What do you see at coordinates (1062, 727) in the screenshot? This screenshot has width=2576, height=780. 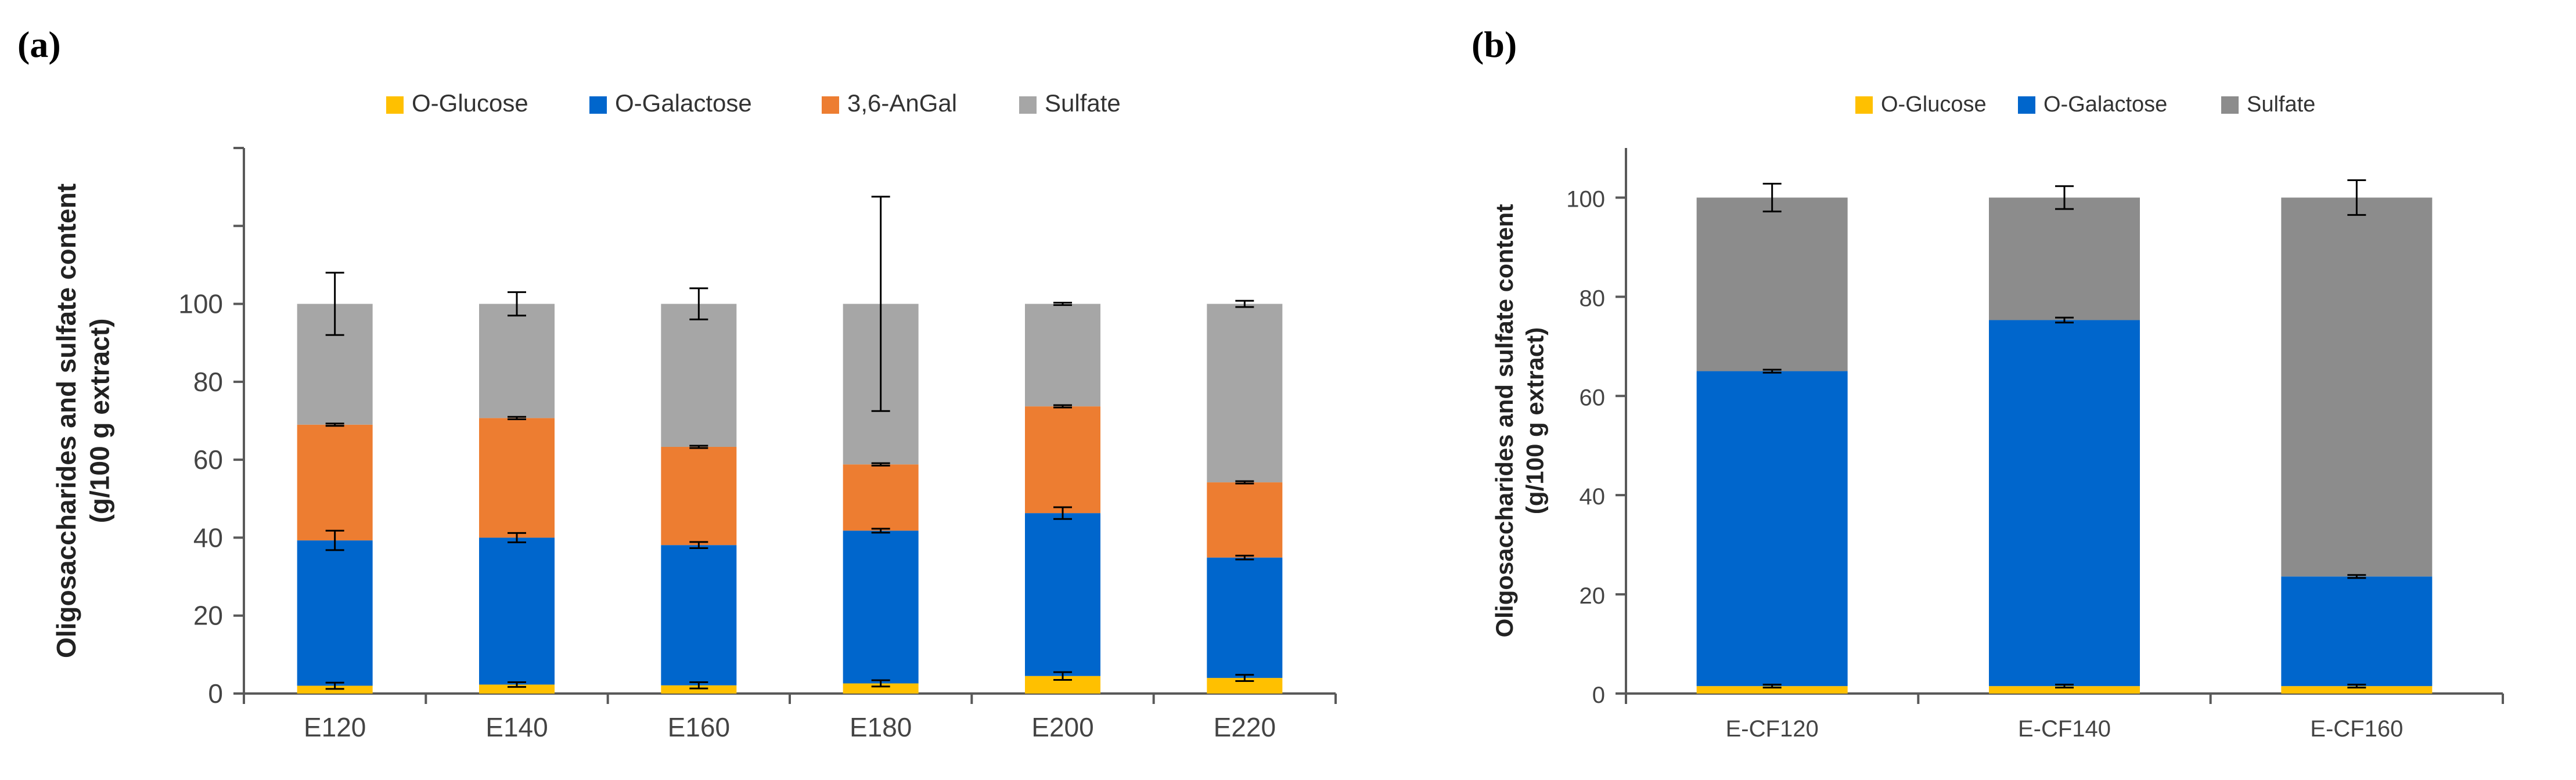 I see `x-tick-label: E200` at bounding box center [1062, 727].